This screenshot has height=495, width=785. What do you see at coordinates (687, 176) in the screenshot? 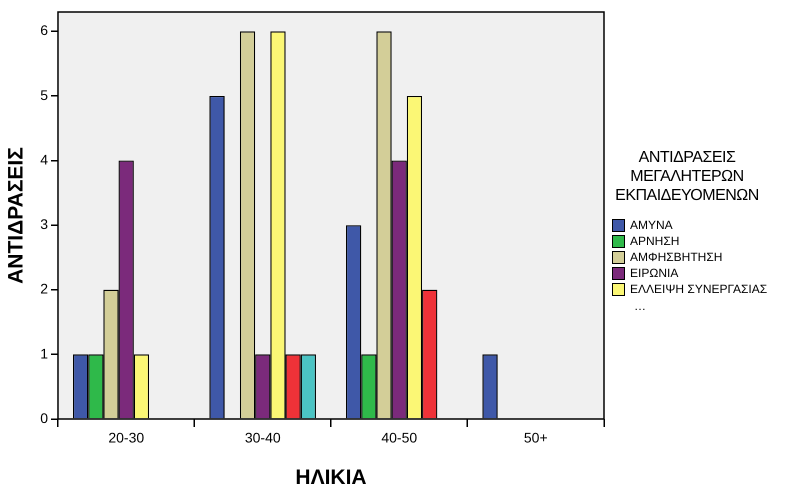
I see `legend-title: ΑΝΤΙΔΡΑΣΕΙΣ ΜΕΓΑΛΗΤΕΡΩΝ ΕΚΠΑΙΔΕΥΟΜΕΝΩΝ` at bounding box center [687, 176].